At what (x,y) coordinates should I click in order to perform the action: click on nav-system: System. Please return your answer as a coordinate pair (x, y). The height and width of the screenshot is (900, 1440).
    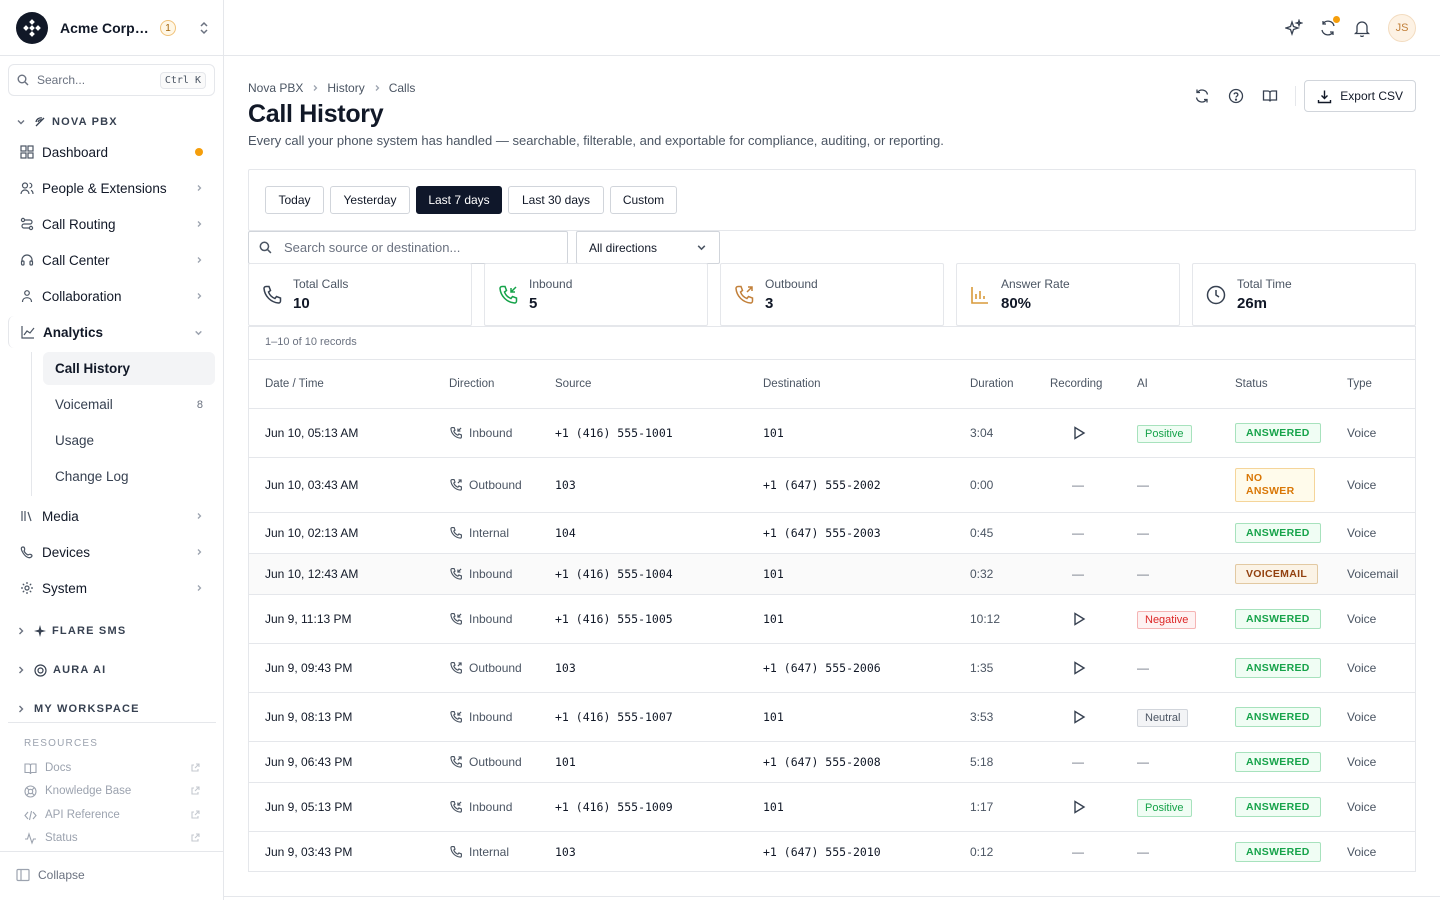
    Looking at the image, I should click on (111, 588).